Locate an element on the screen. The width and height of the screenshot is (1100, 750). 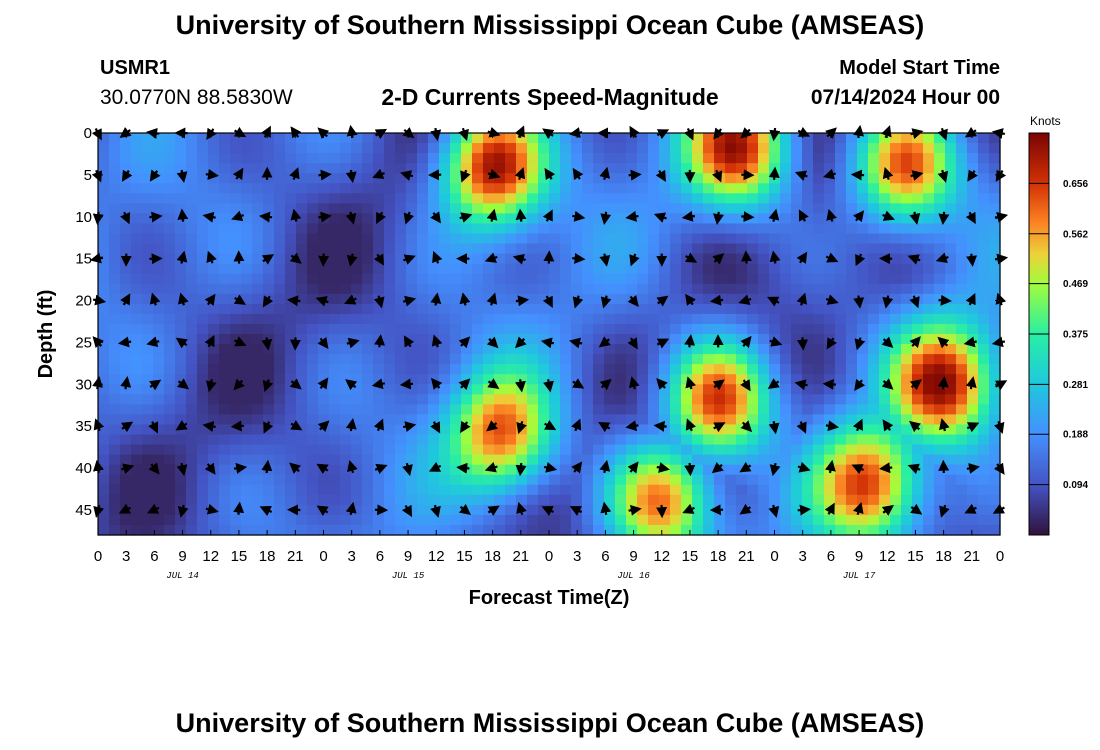
x-tick-label: 0 is located at coordinates (774, 556).